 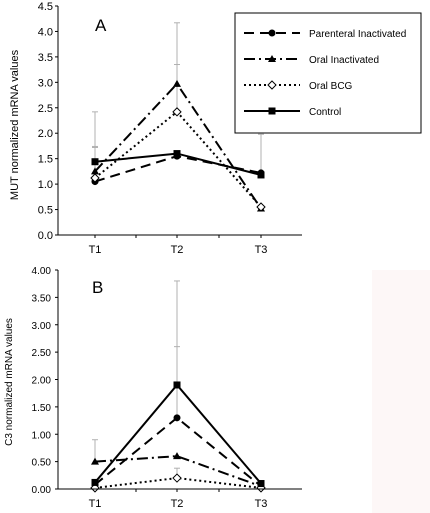 What do you see at coordinates (261, 250) in the screenshot?
I see `x-tick-label-a: T3` at bounding box center [261, 250].